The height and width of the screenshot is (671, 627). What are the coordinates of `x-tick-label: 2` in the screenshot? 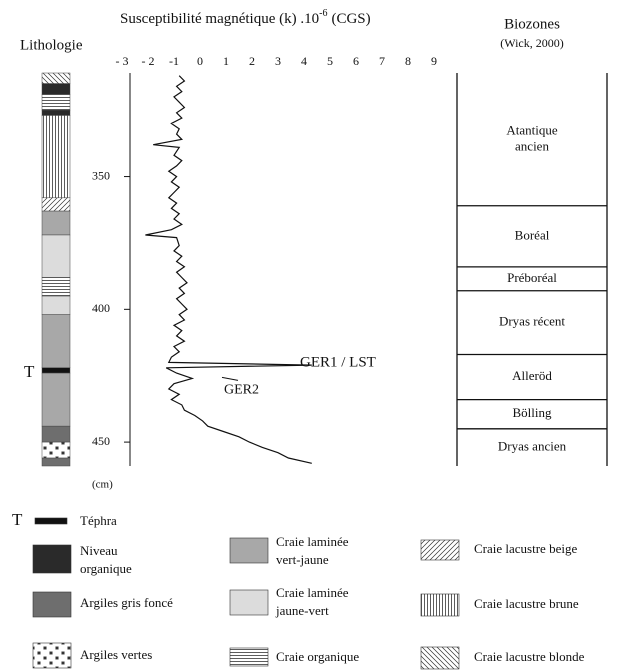 It's located at (252, 61).